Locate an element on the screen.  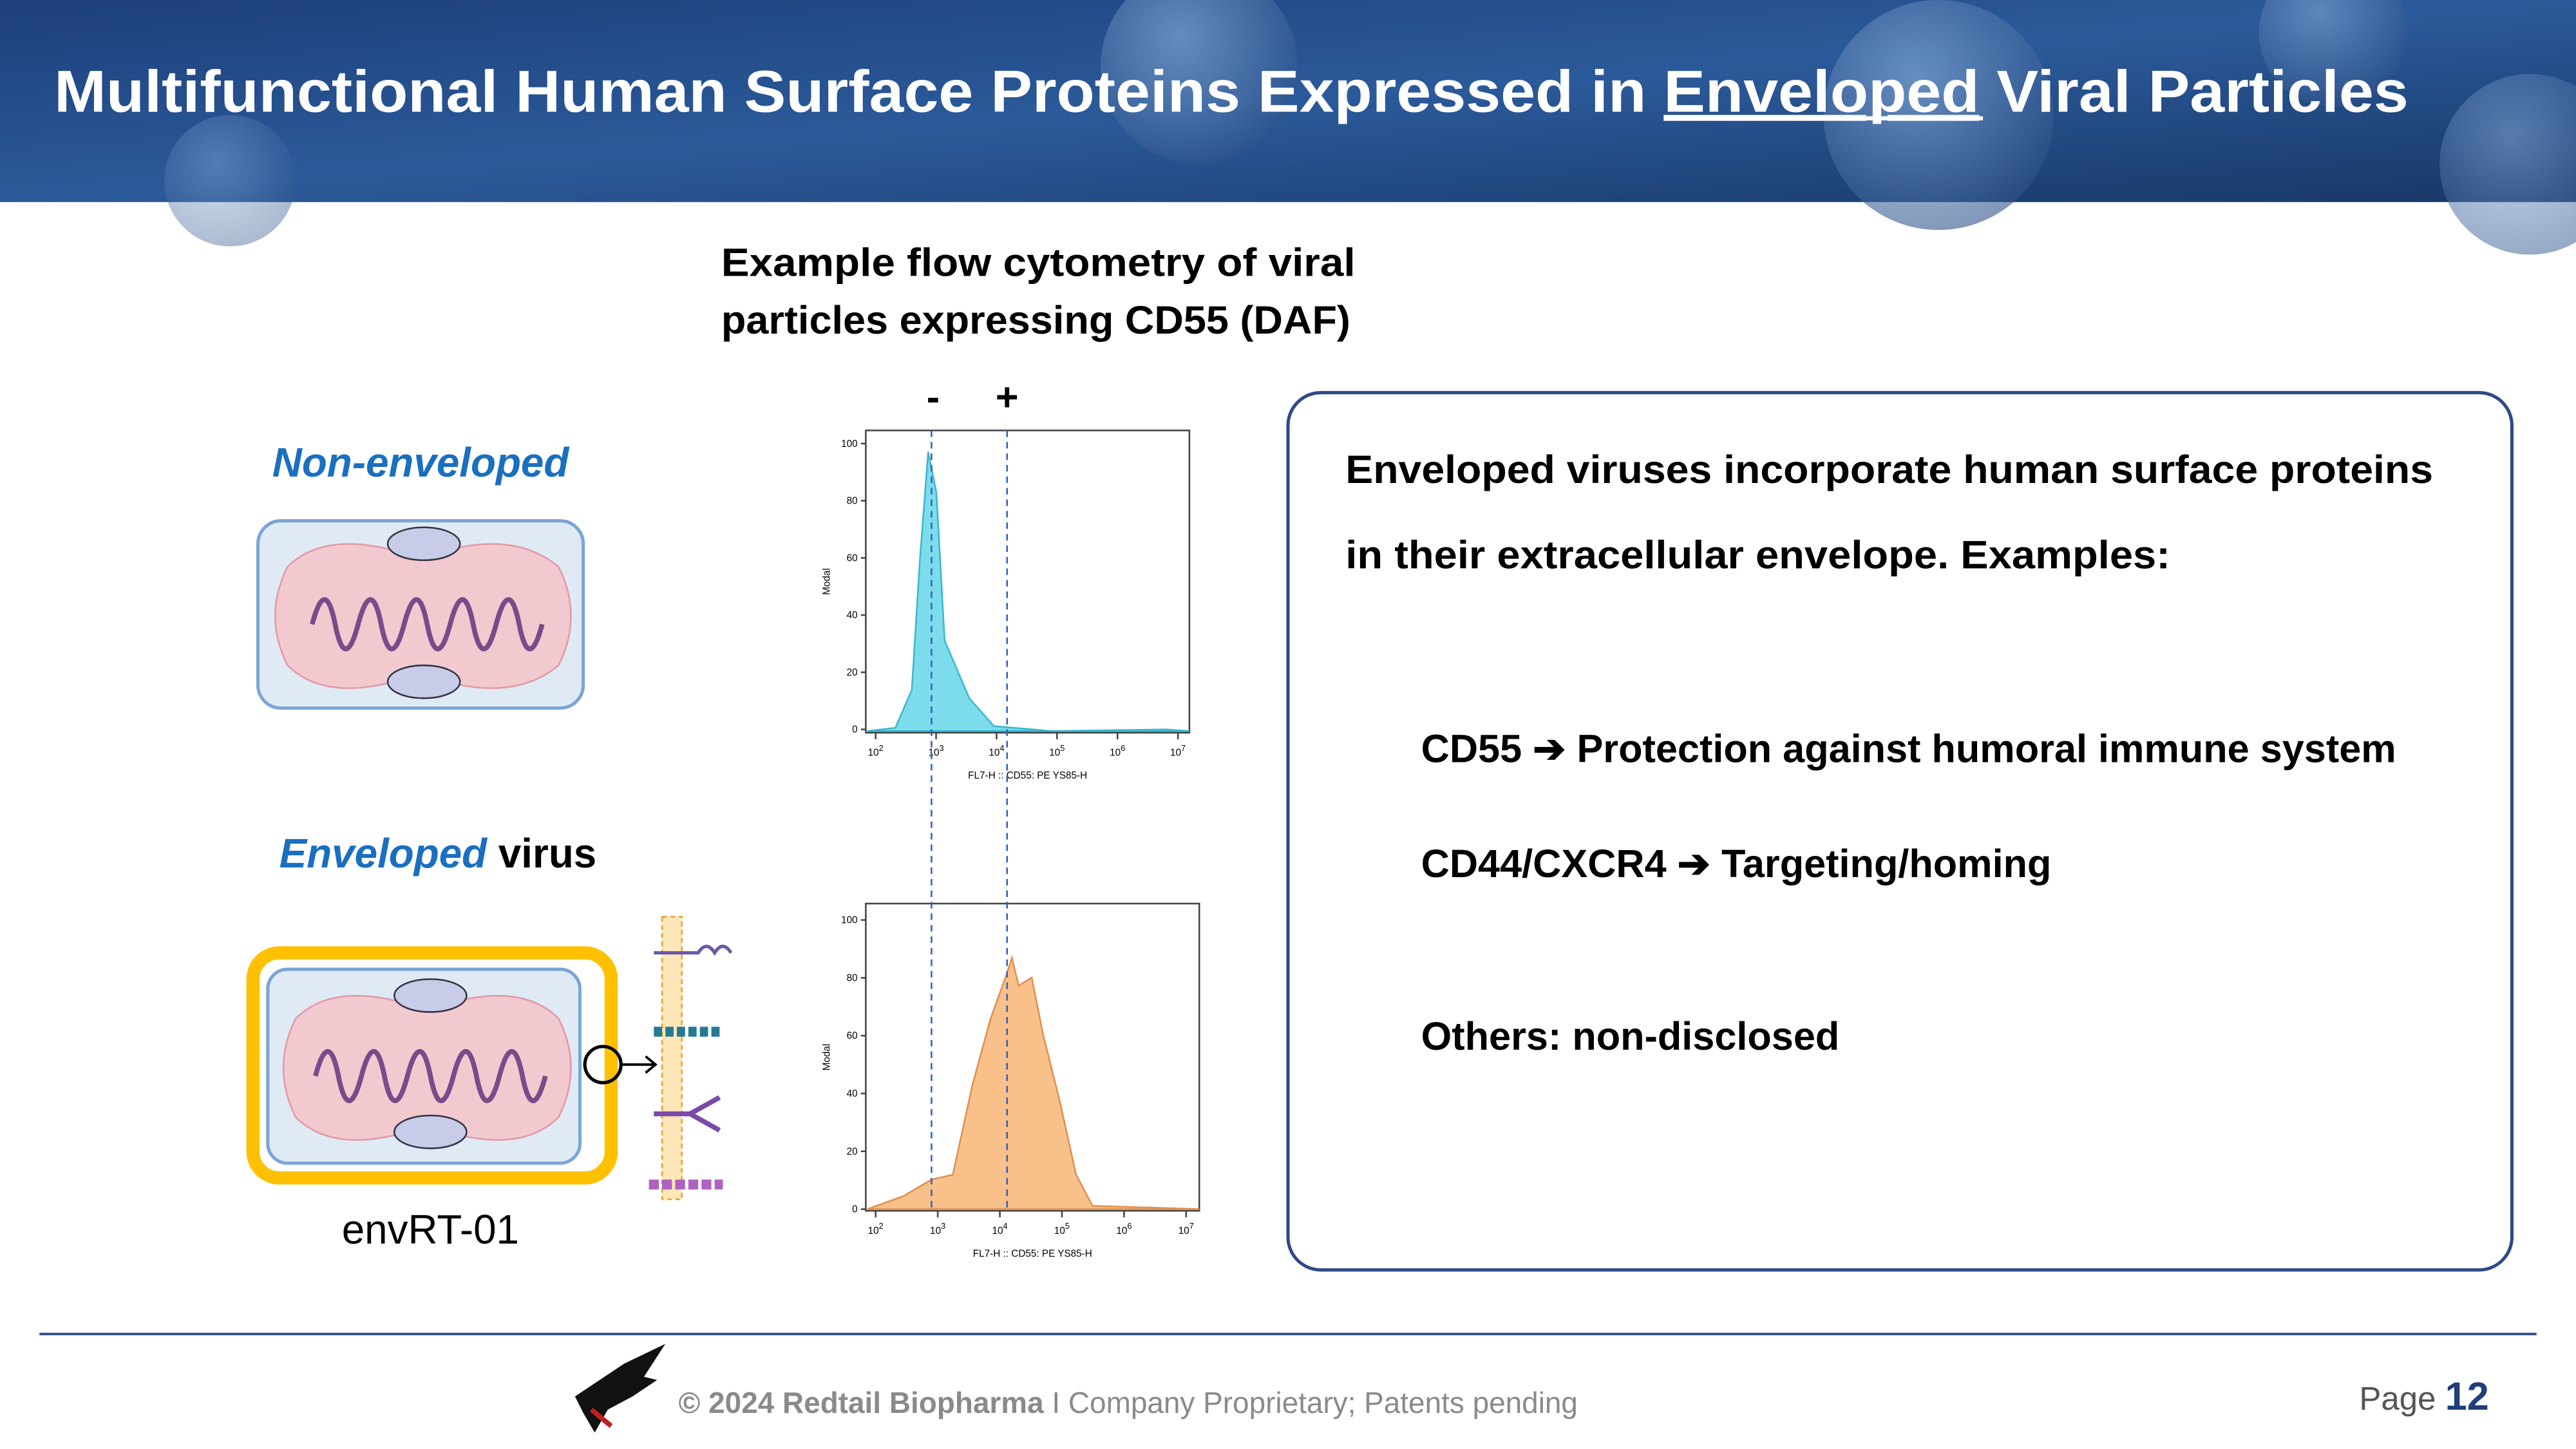
plot-frame is located at coordinates (1028, 582).